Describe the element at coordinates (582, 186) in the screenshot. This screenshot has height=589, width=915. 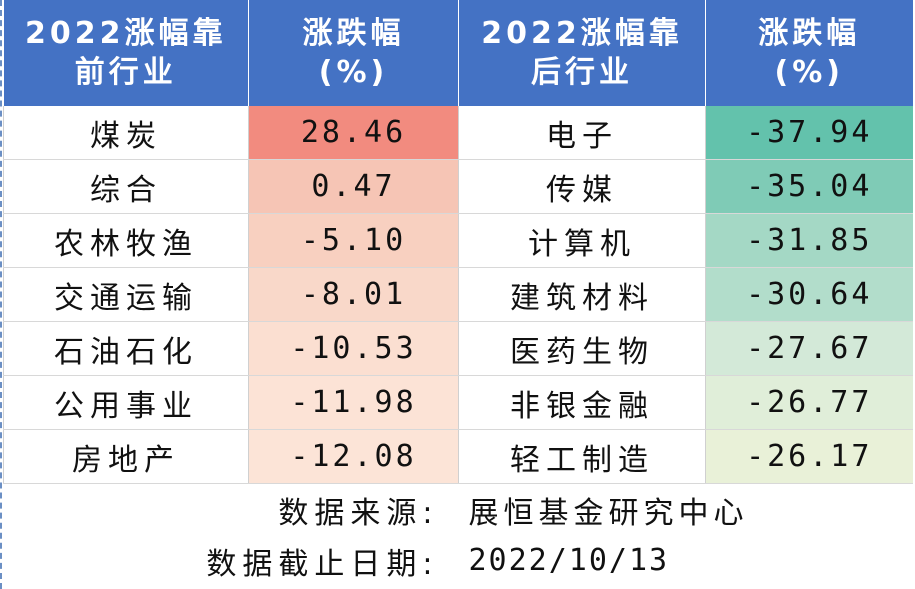
I see `bottom-industry-name: 传媒` at that location.